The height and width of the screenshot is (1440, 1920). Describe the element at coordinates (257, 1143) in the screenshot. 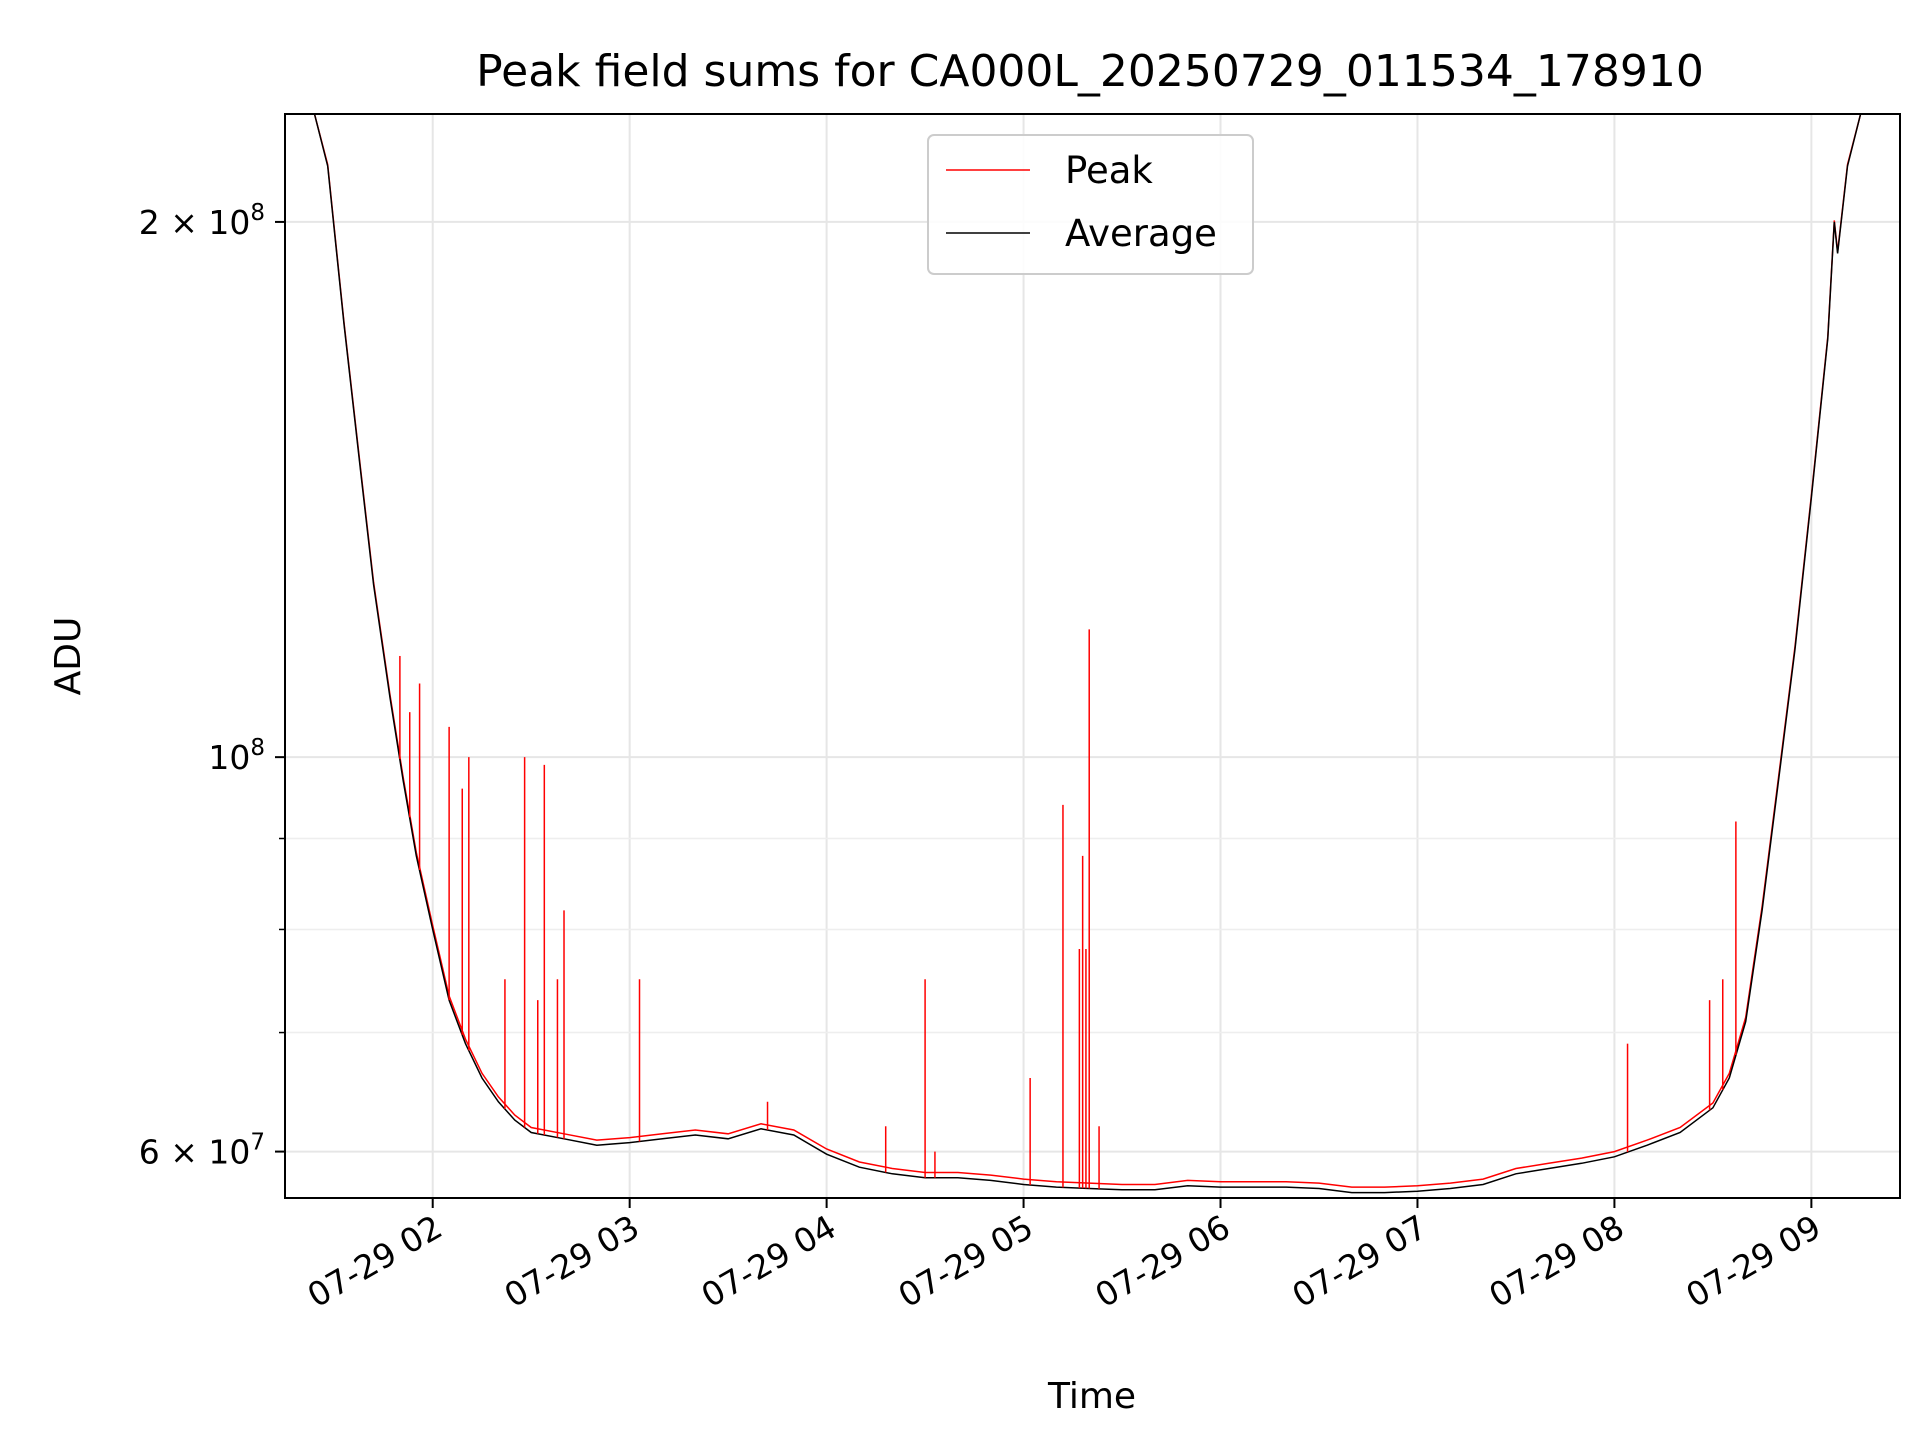

I see `y-tick-label-exponent: 7` at that location.